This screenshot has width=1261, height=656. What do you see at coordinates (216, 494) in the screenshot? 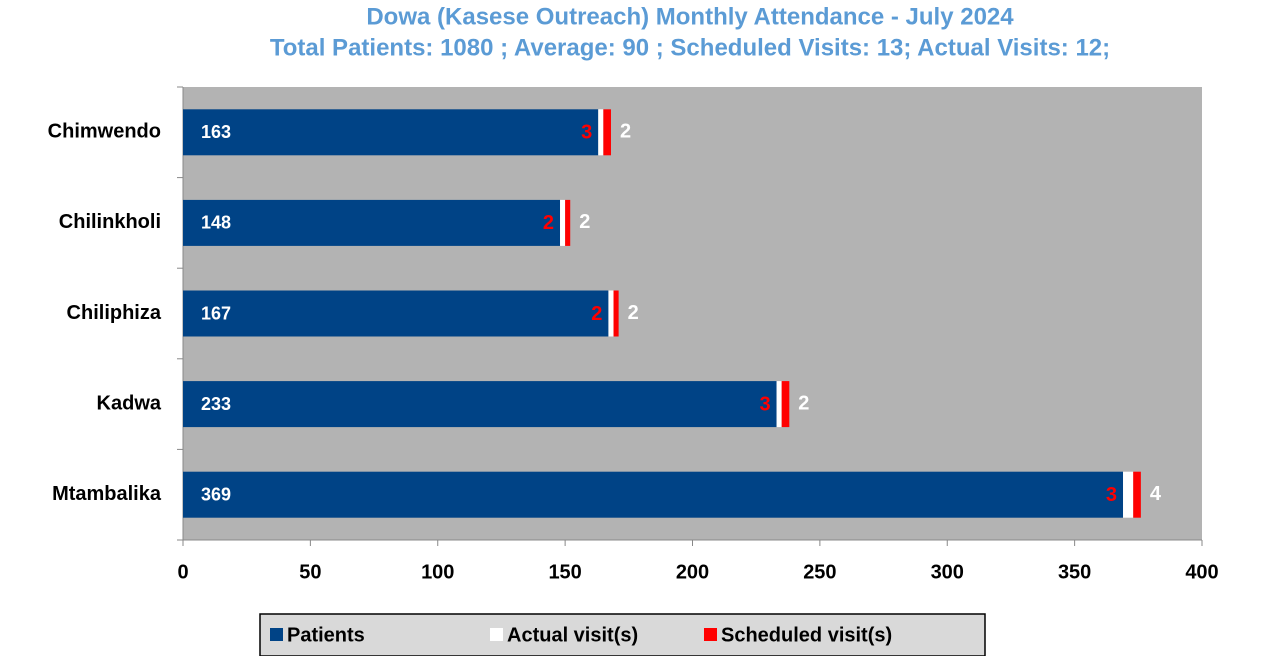
I see `data-label: 369` at bounding box center [216, 494].